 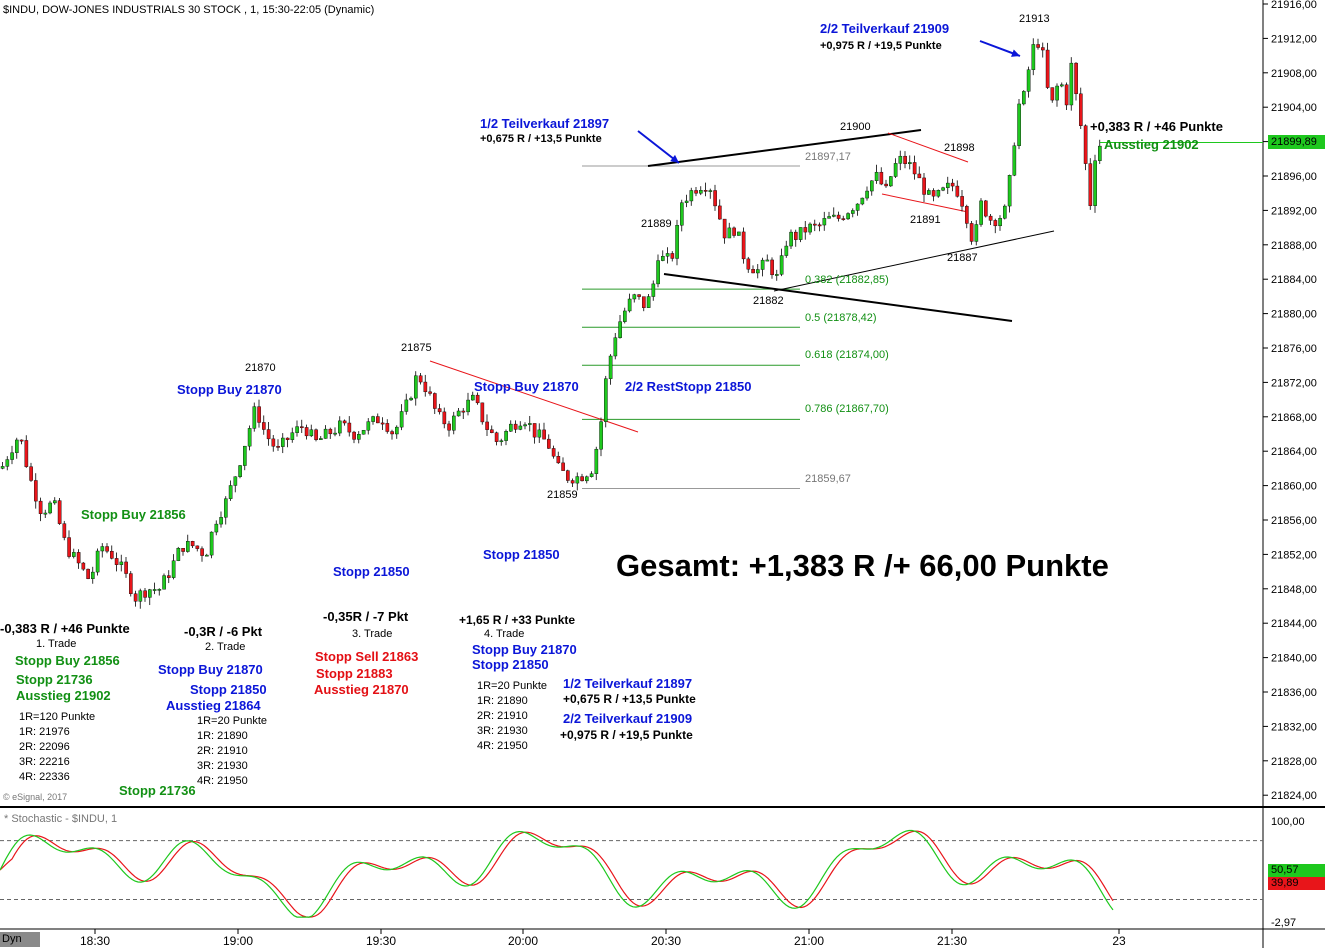 What do you see at coordinates (1294, 39) in the screenshot?
I see `y-tick-label: 21912,00` at bounding box center [1294, 39].